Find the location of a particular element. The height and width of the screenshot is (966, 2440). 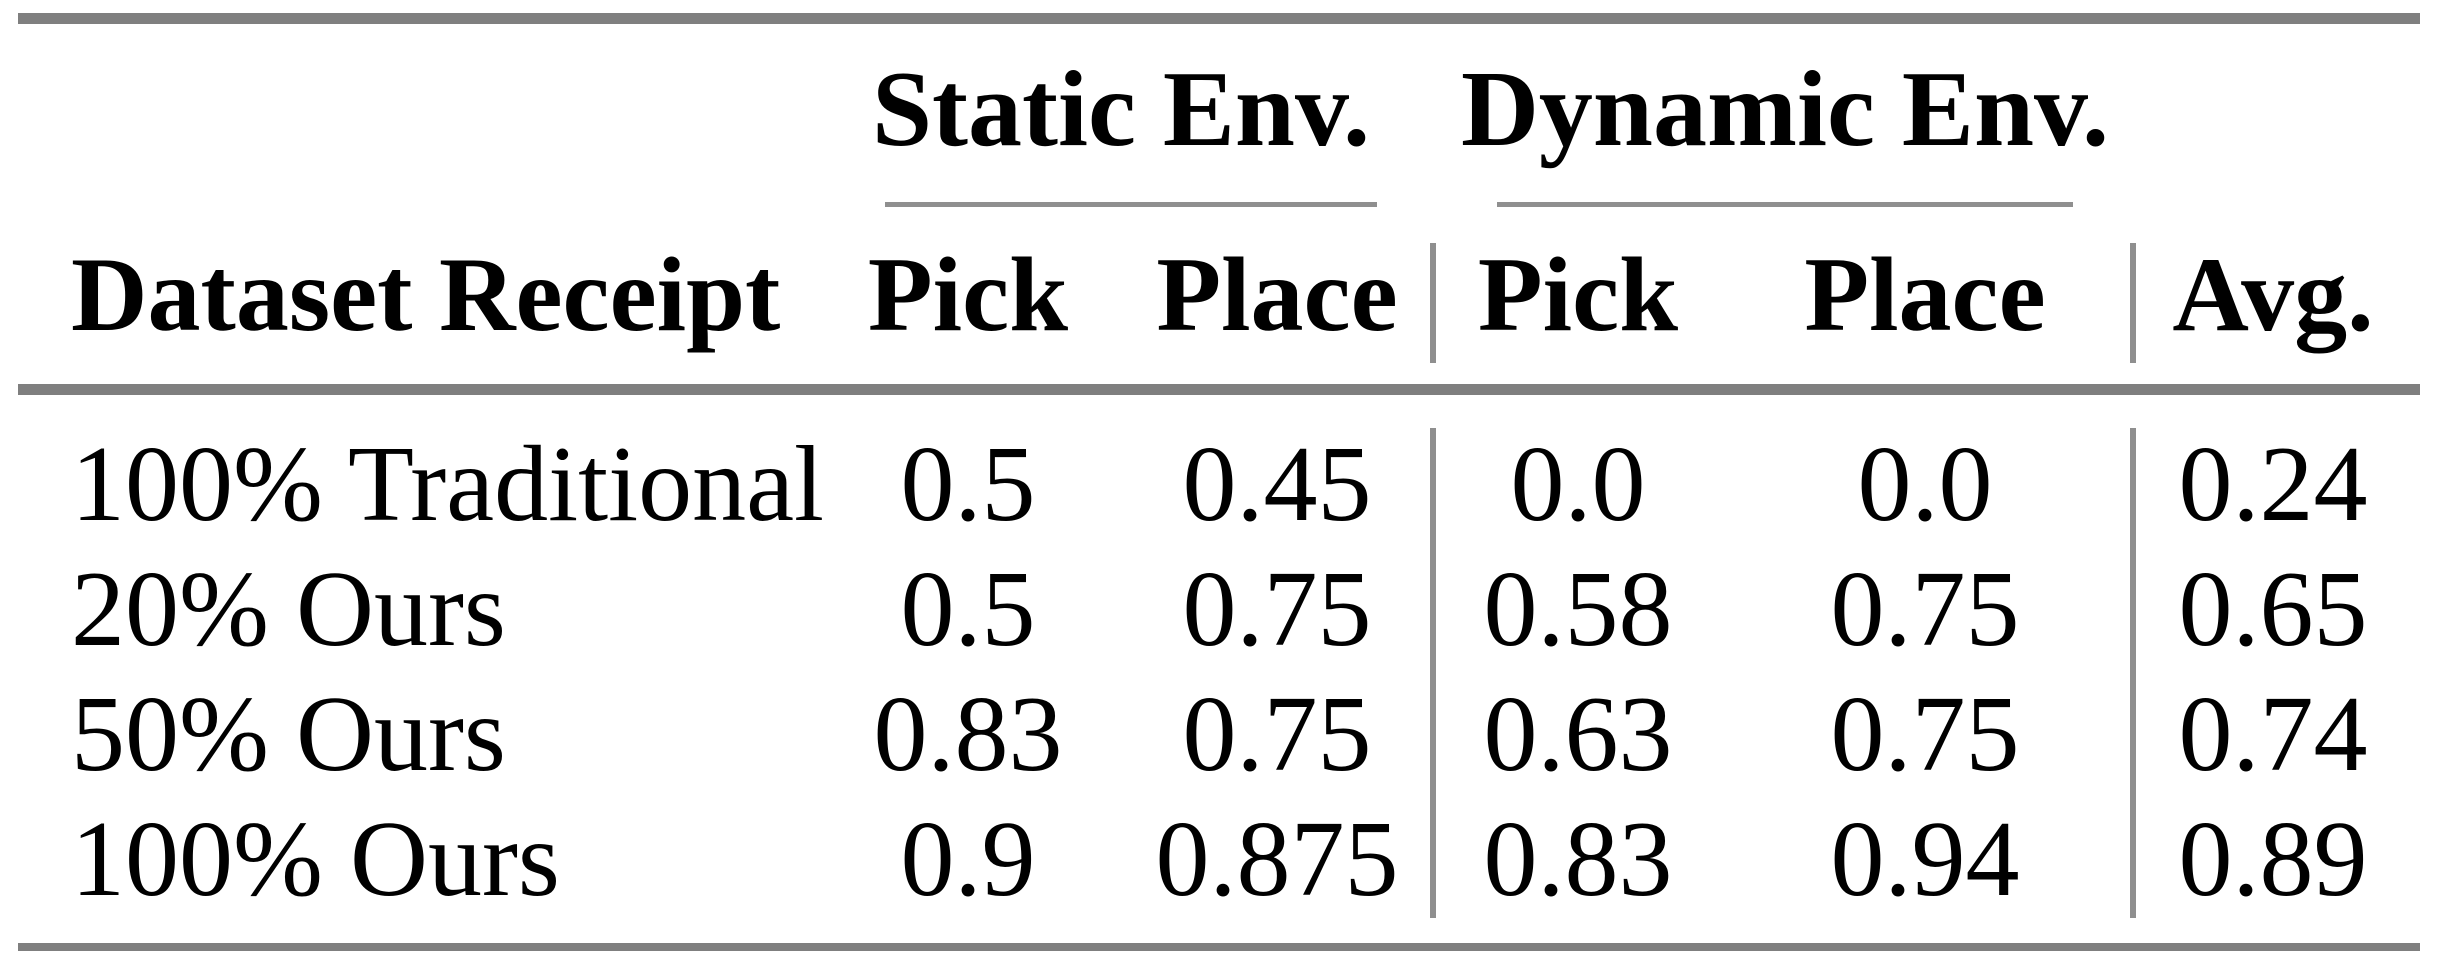

table-cell: 0.45 is located at coordinates (1277, 484).